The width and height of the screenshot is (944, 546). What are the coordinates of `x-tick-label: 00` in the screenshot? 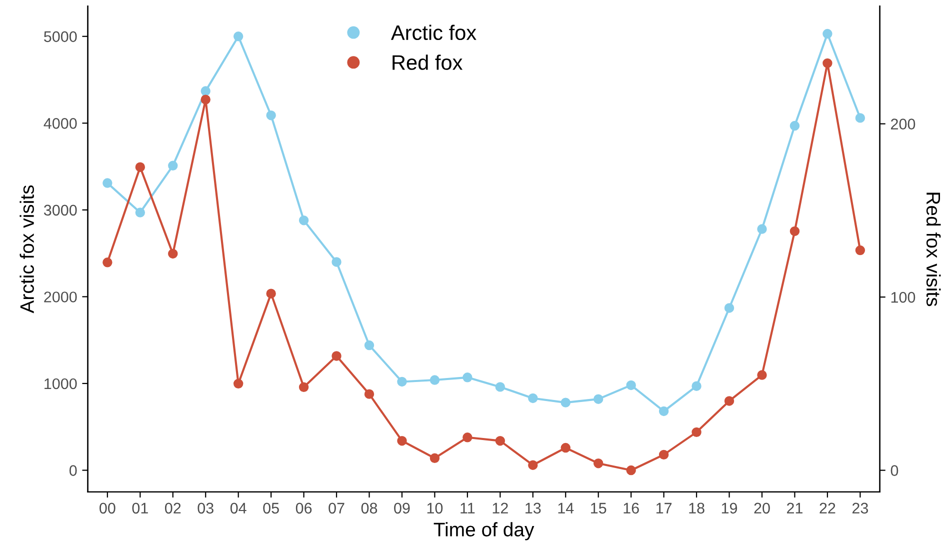 It's located at (108, 508).